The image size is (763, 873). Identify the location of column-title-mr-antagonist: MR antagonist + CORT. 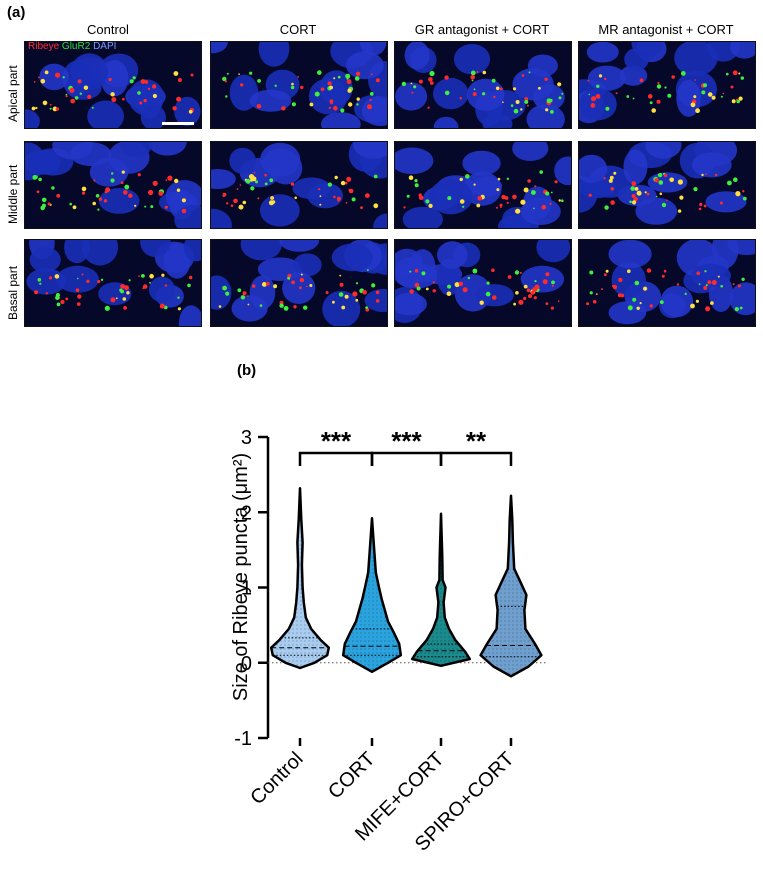
(666, 29).